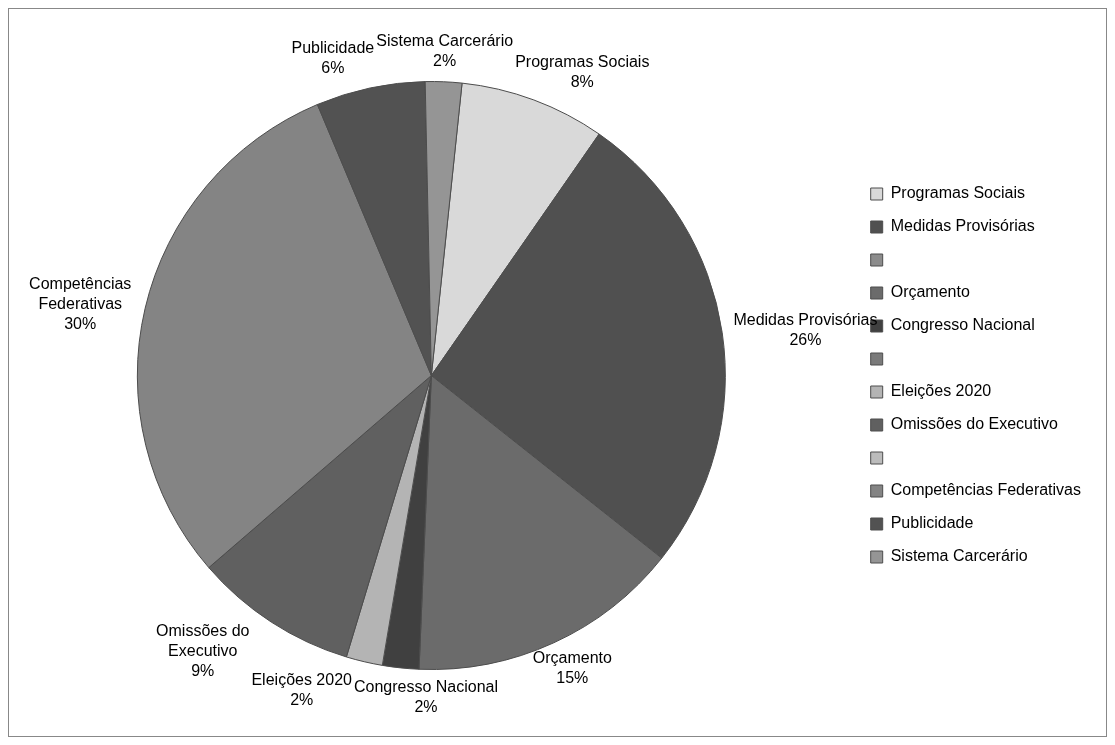 This screenshot has width=1115, height=745. I want to click on slice-label: Programas Sociais, so click(582, 62).